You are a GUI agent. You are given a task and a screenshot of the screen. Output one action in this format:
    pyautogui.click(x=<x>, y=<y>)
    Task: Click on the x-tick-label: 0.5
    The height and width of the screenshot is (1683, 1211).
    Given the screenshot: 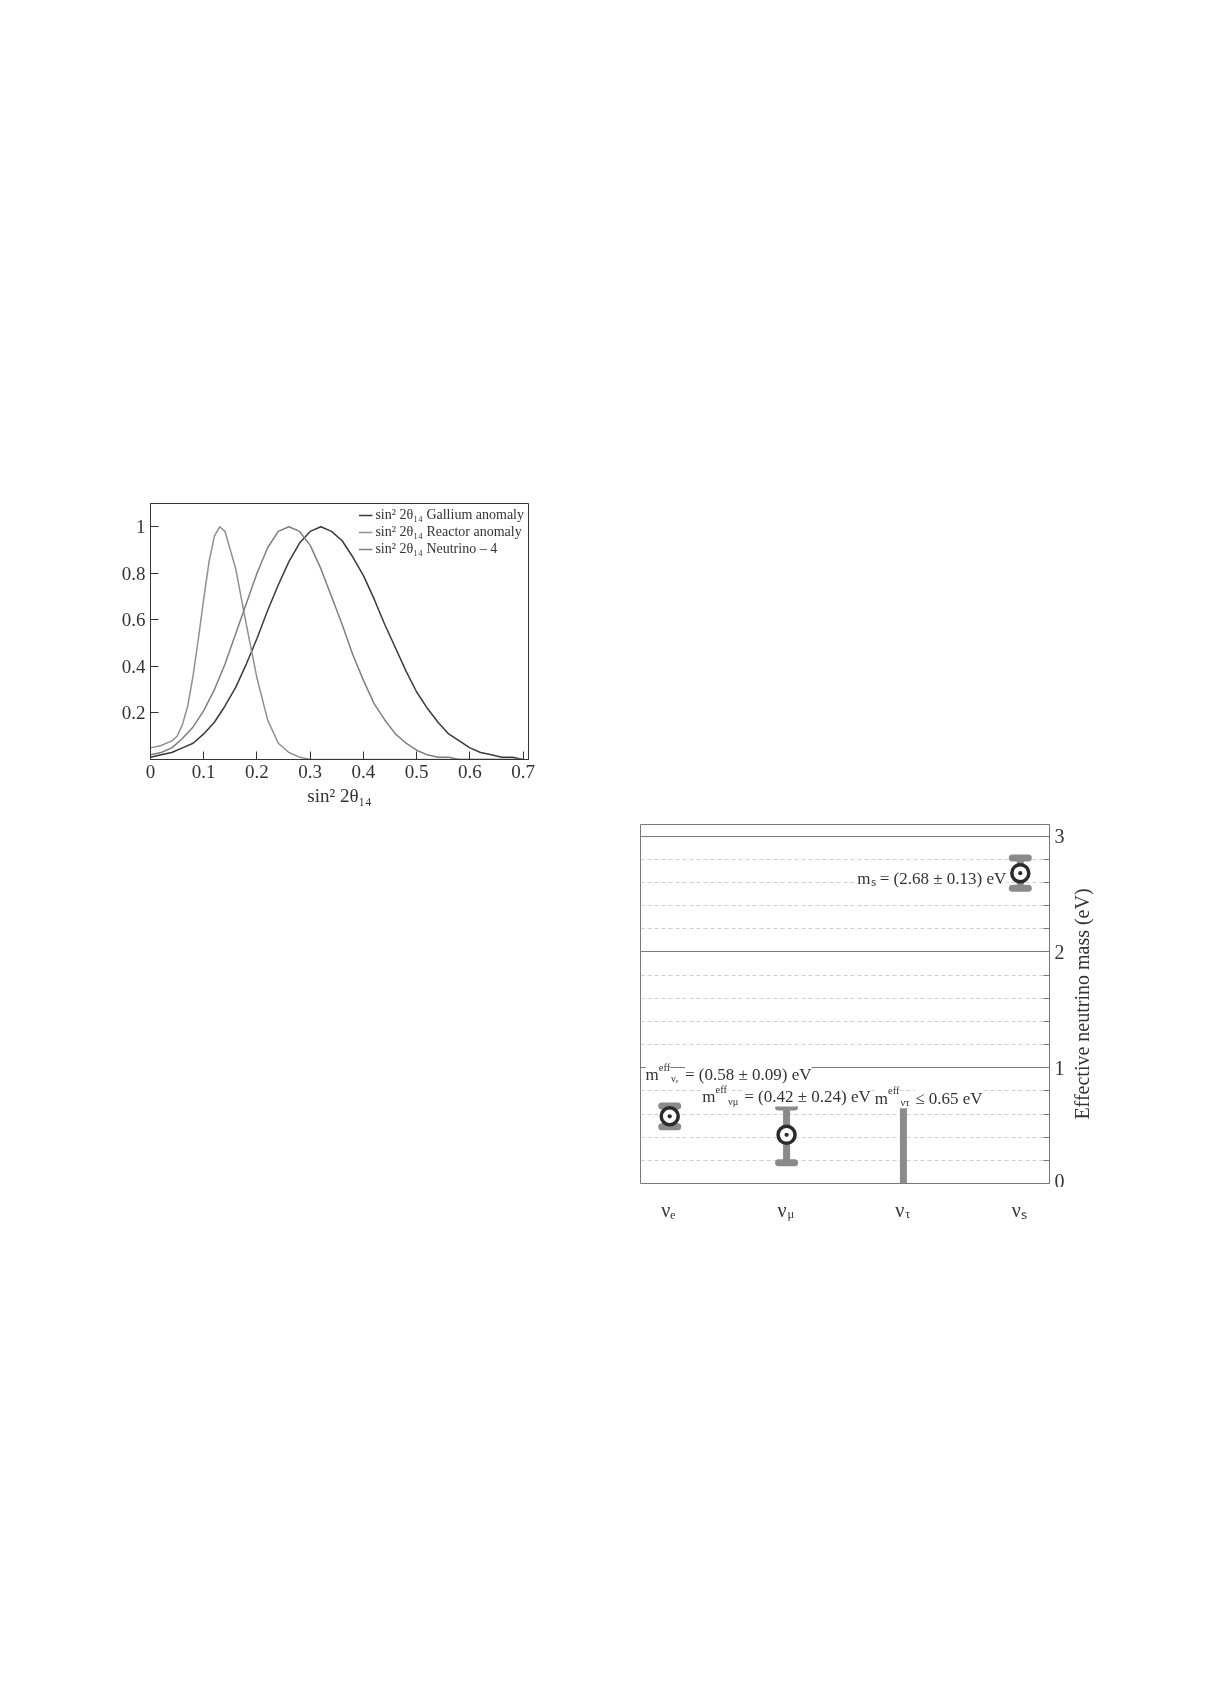 What is the action you would take?
    pyautogui.click(x=416, y=771)
    